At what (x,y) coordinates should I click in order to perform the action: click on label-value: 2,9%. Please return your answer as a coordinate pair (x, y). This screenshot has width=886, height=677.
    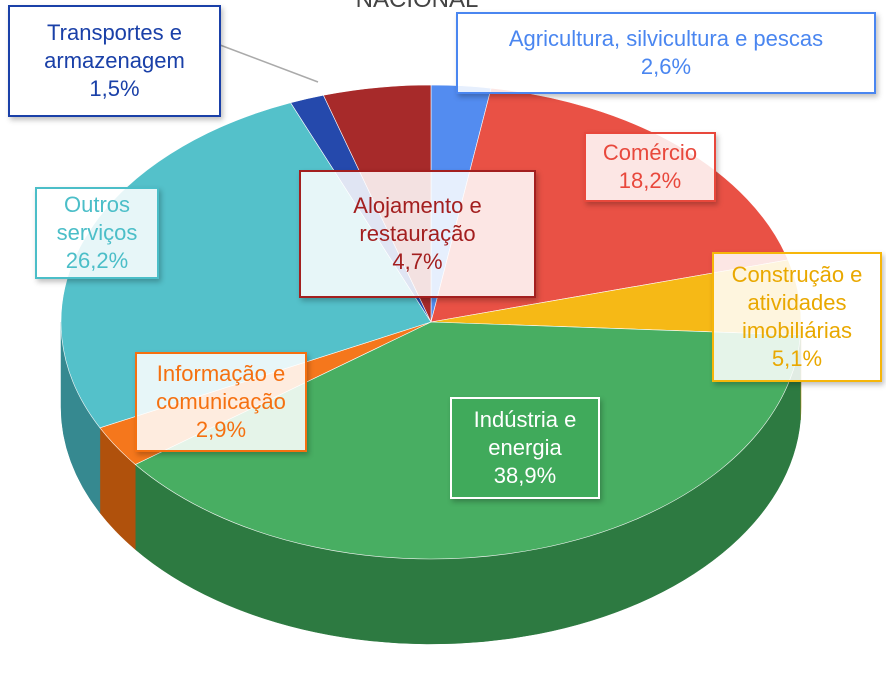
    Looking at the image, I should click on (221, 429).